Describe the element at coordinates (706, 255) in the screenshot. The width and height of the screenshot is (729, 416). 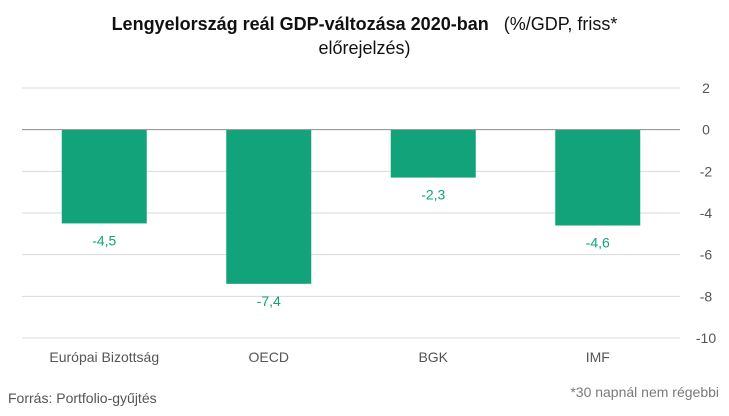
I see `y-tick-label: -6` at that location.